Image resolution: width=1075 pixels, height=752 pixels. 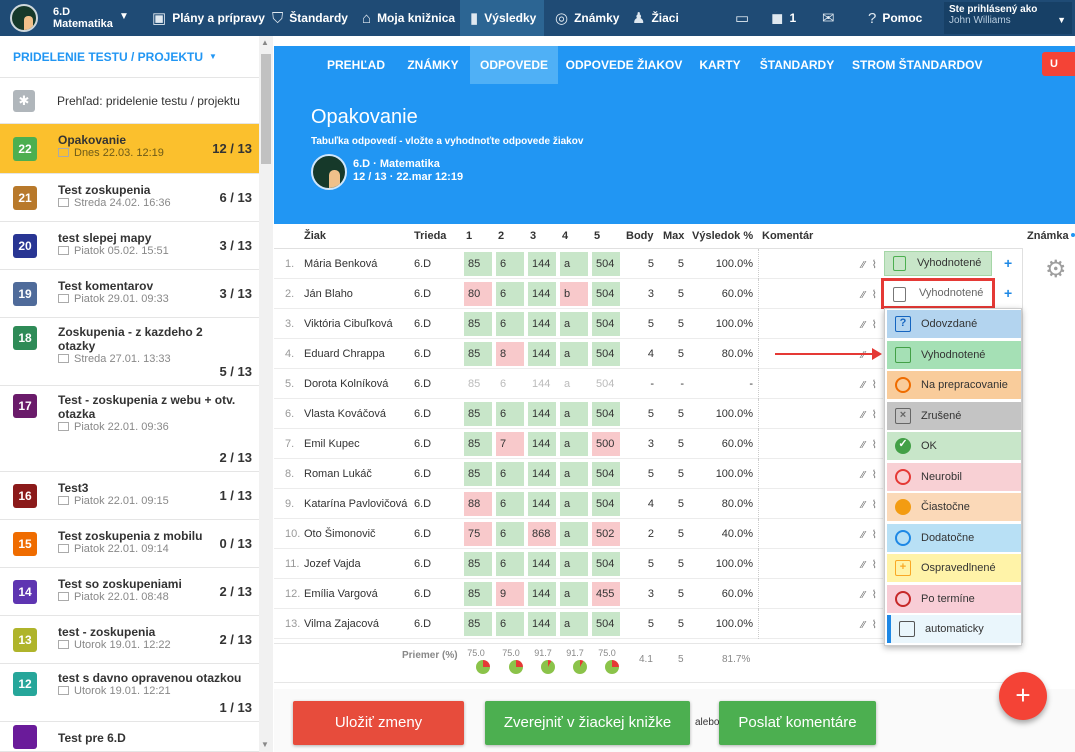 What do you see at coordinates (640, 236) in the screenshot?
I see `col-points: Body` at bounding box center [640, 236].